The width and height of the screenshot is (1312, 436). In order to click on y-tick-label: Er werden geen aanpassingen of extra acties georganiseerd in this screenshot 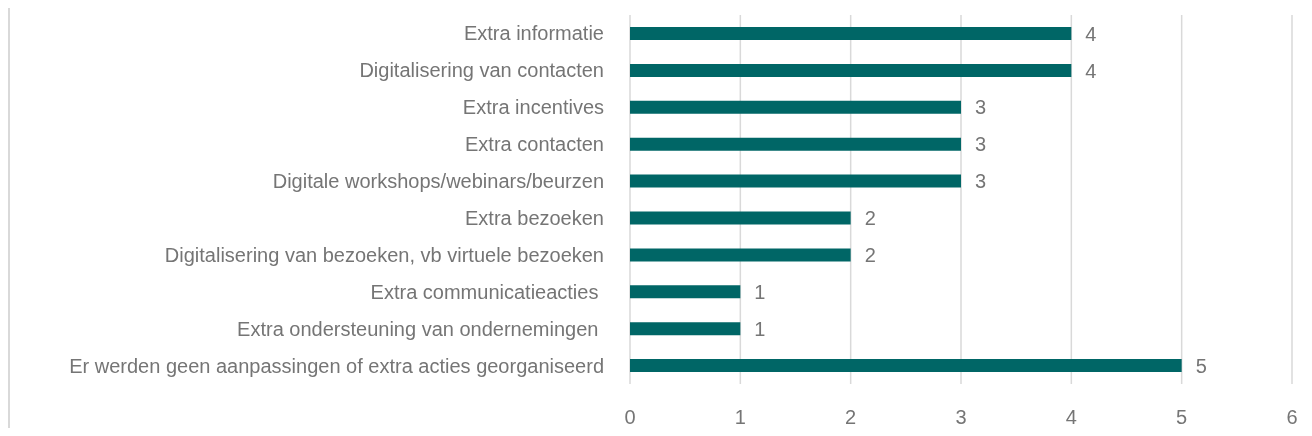, I will do `click(336, 365)`.